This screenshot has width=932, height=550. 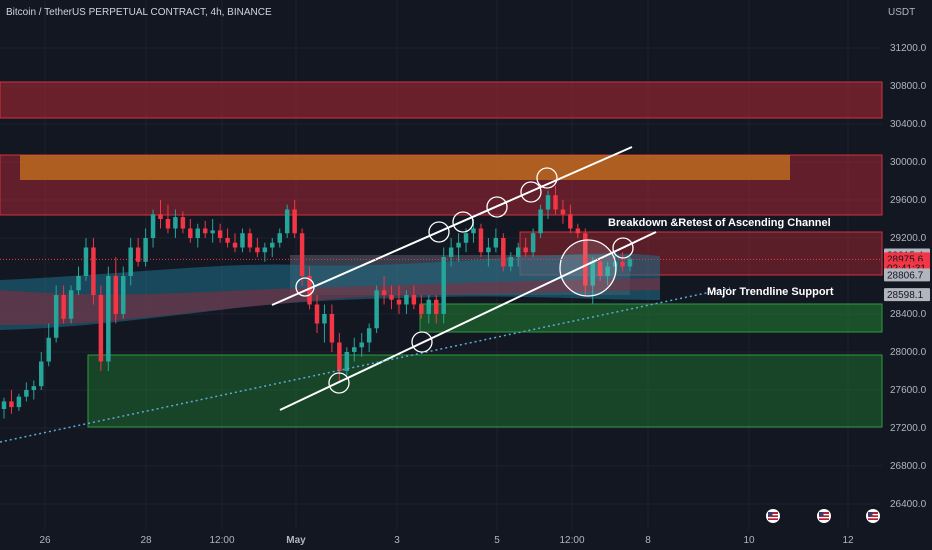 I want to click on orange-zone, so click(x=405, y=167).